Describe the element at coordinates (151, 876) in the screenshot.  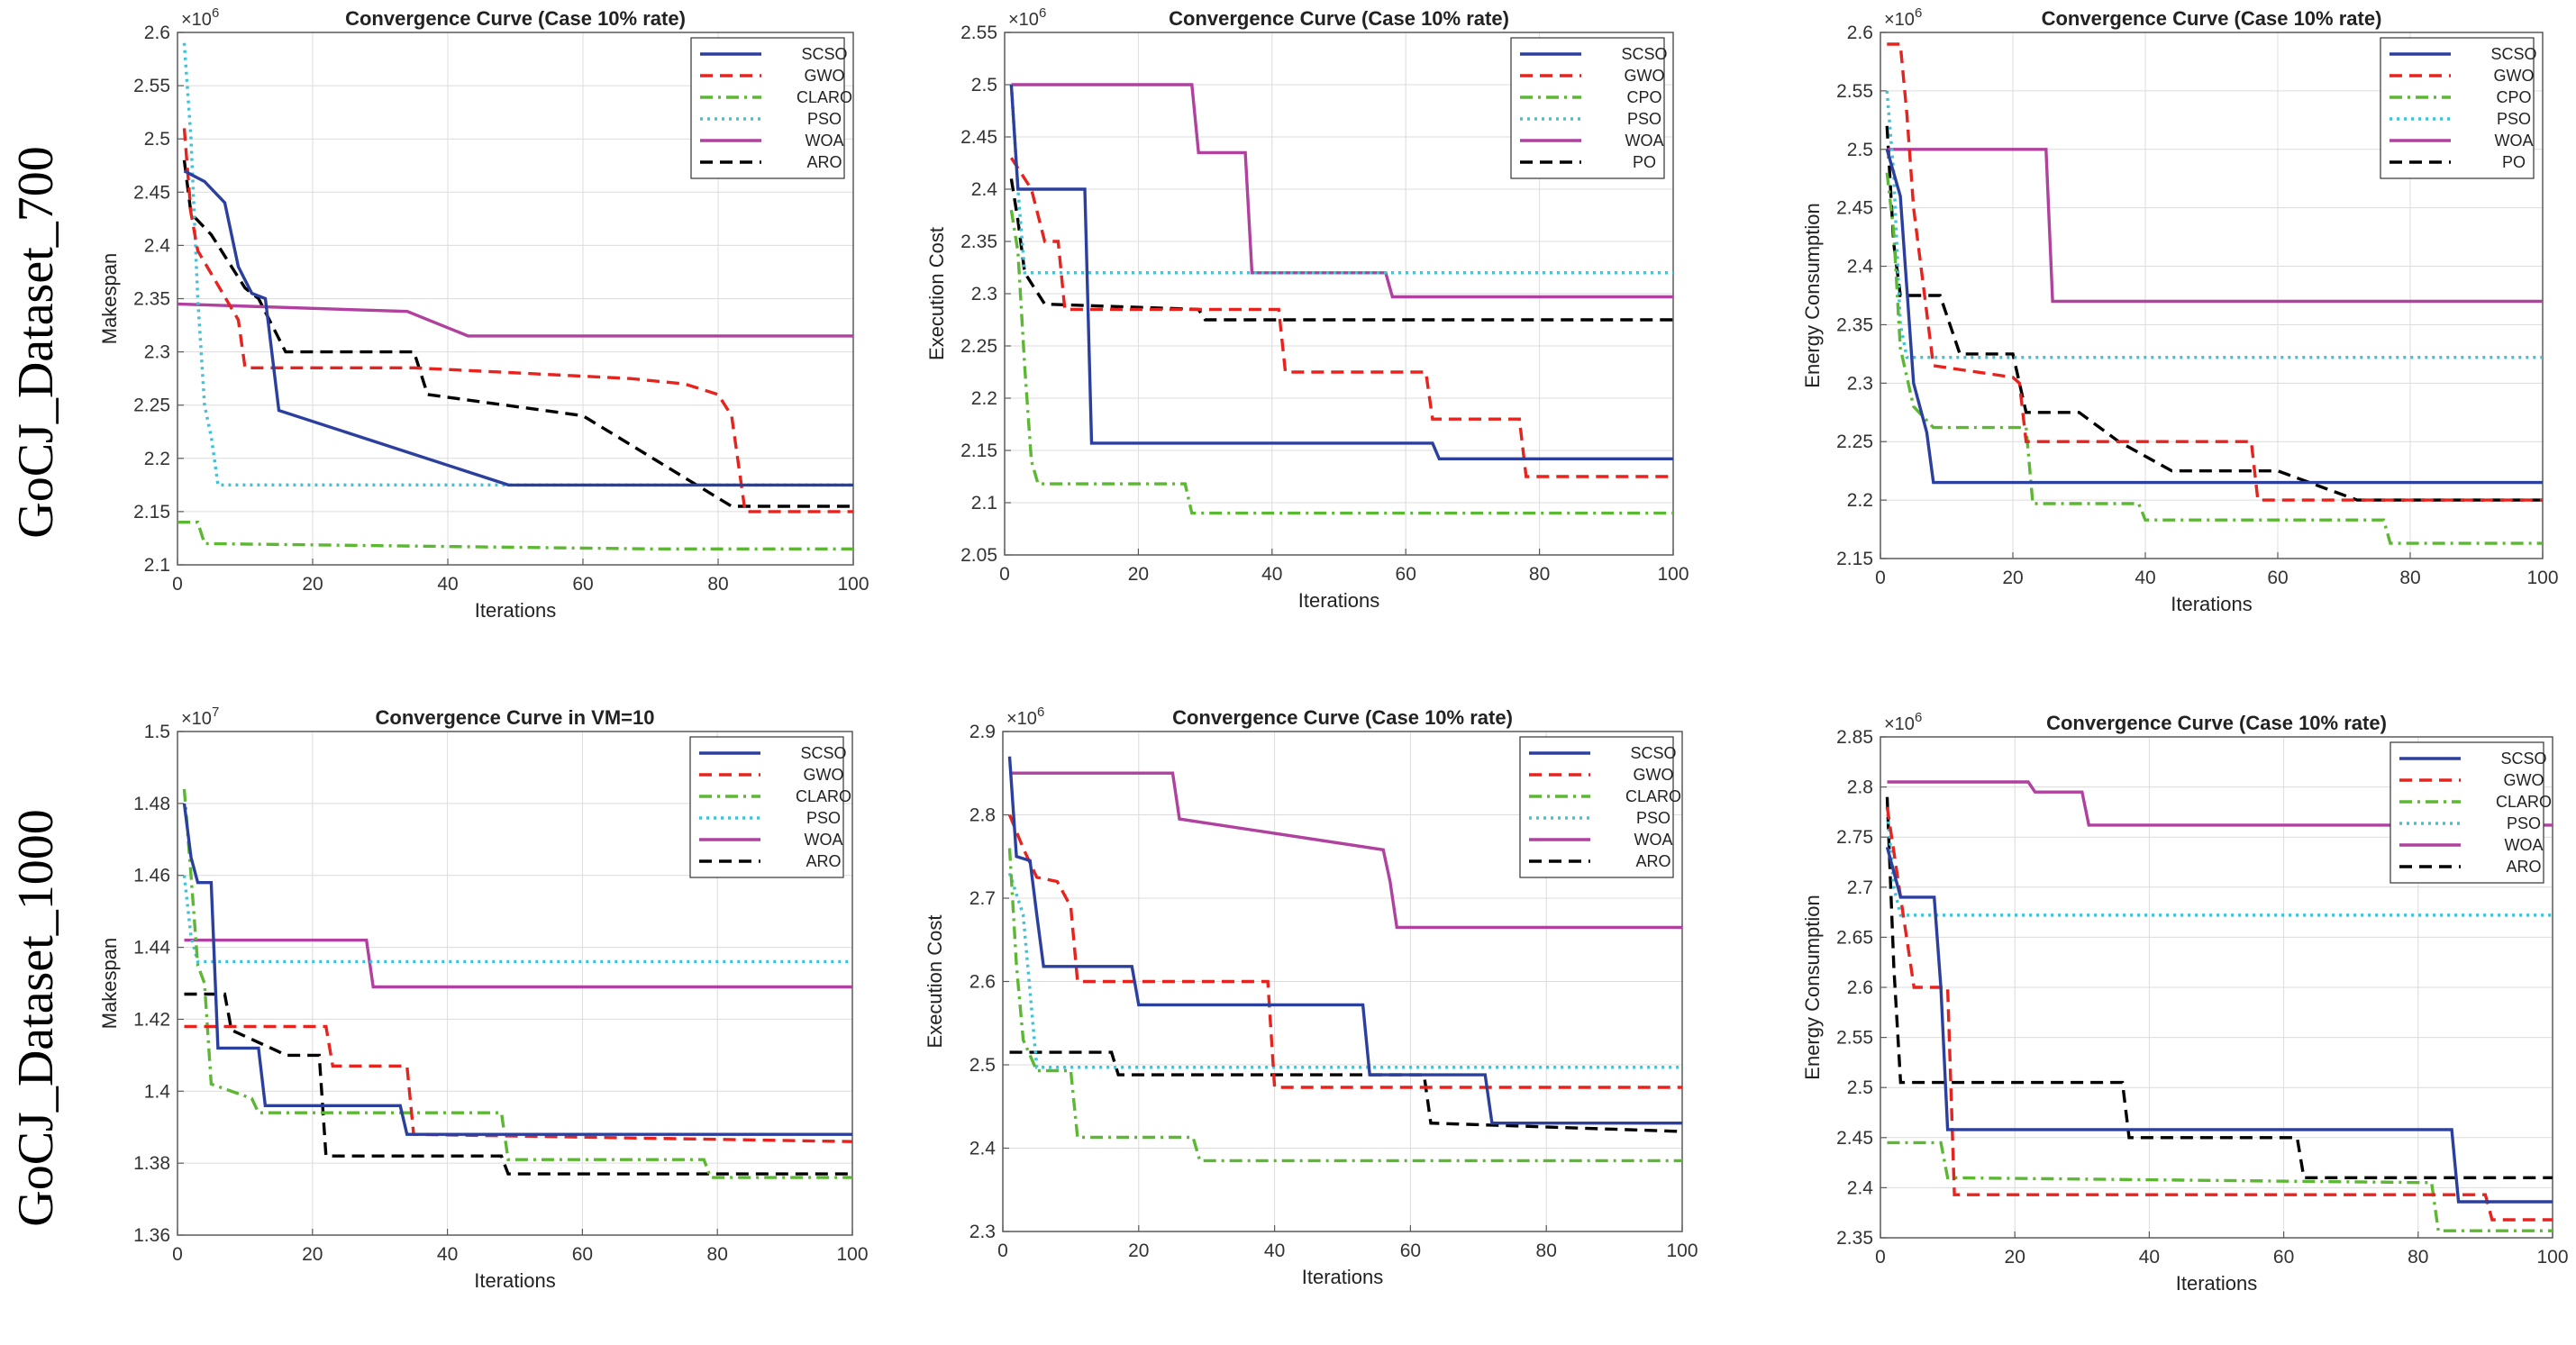
I see `y-tick-label: 1.46` at that location.